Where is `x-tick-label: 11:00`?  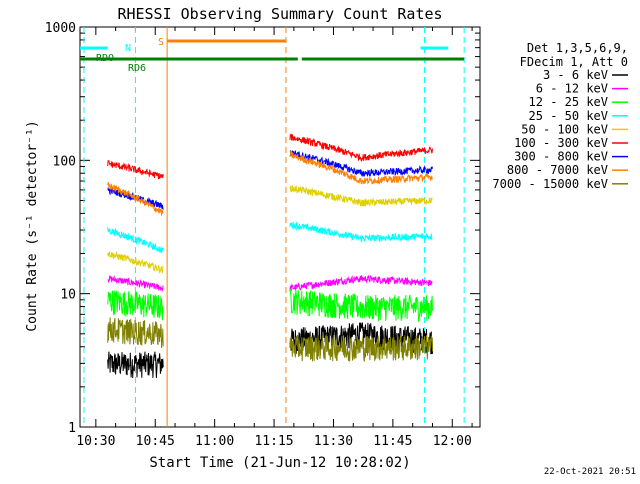 x-tick-label: 11:00 is located at coordinates (214, 441).